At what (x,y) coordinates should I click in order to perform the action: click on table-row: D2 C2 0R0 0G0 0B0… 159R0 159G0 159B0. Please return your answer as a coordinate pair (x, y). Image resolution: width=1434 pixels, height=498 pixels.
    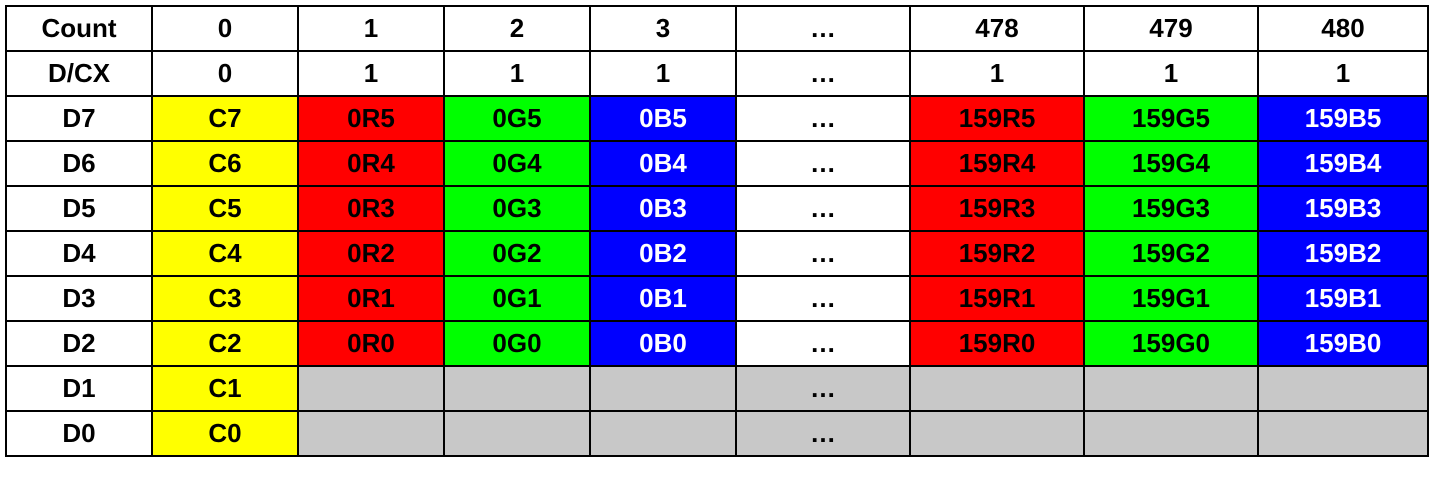
    Looking at the image, I should click on (717, 343).